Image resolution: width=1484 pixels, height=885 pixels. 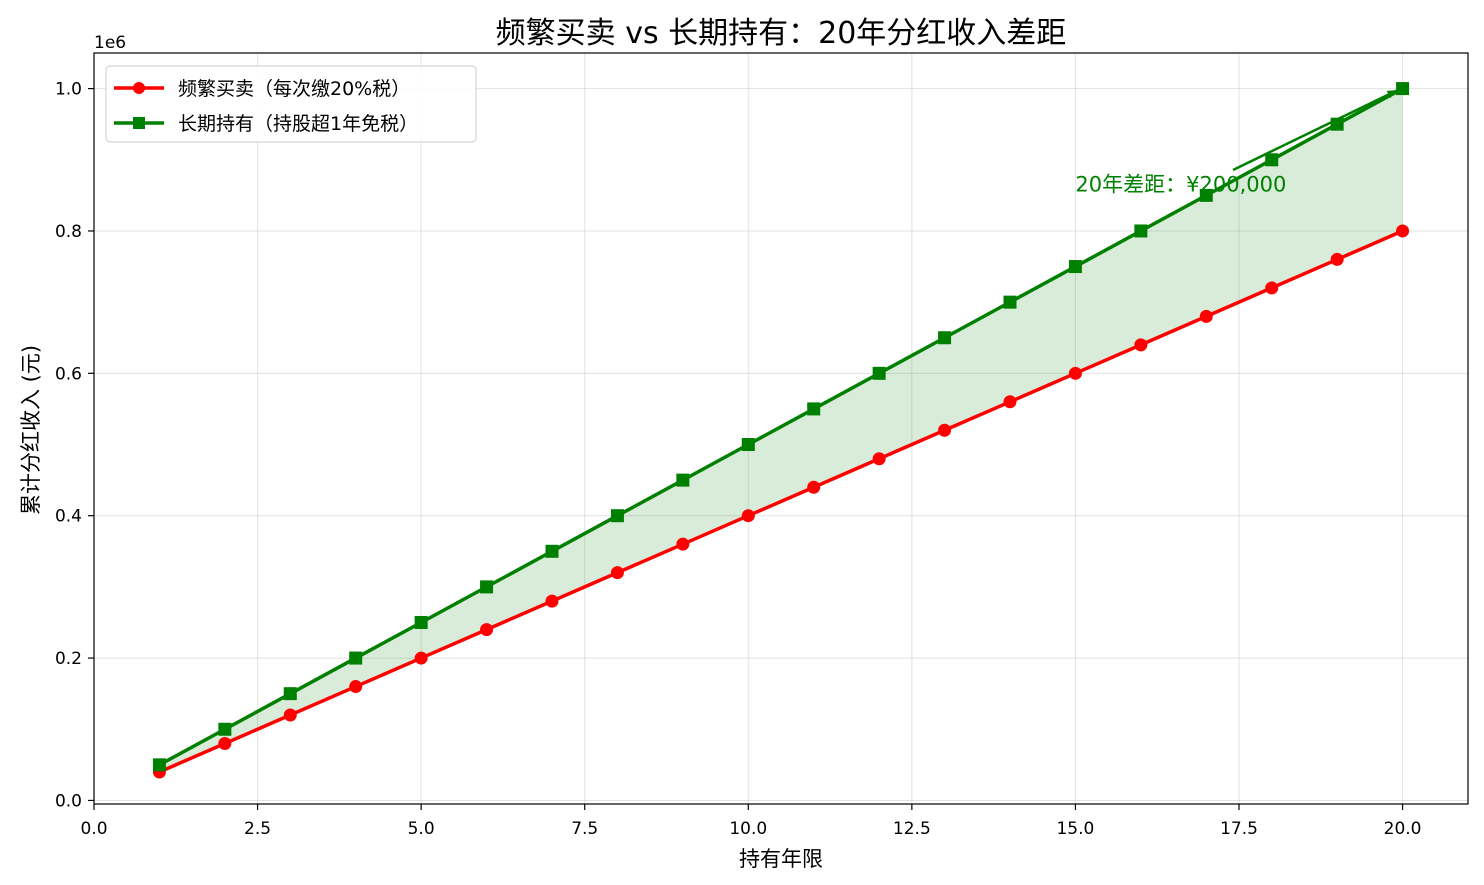 What do you see at coordinates (584, 829) in the screenshot?
I see `x-tick-label: 7.5` at bounding box center [584, 829].